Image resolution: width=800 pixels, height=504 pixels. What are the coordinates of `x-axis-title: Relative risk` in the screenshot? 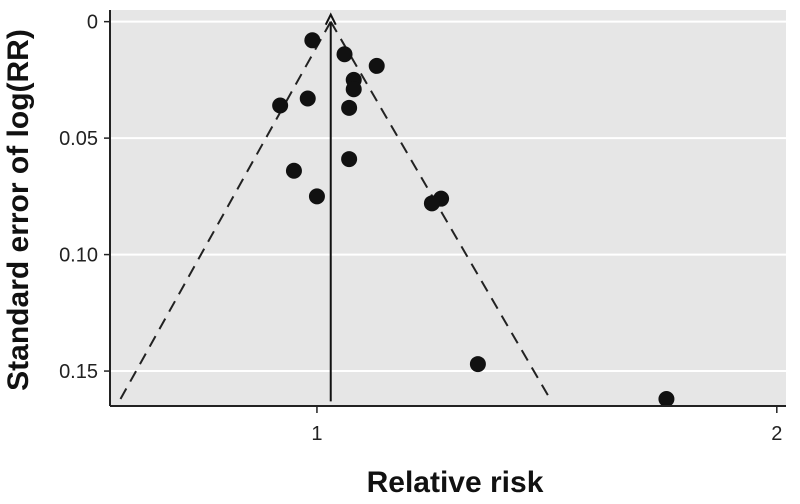 It's located at (455, 482).